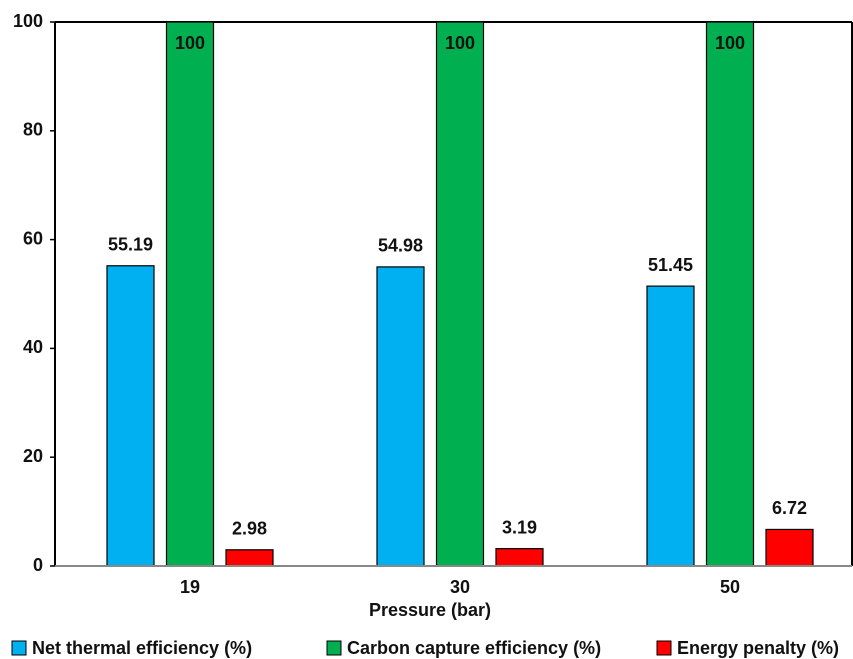 The height and width of the screenshot is (659, 853). Describe the element at coordinates (249, 529) in the screenshot. I see `value-label: 2.98` at that location.